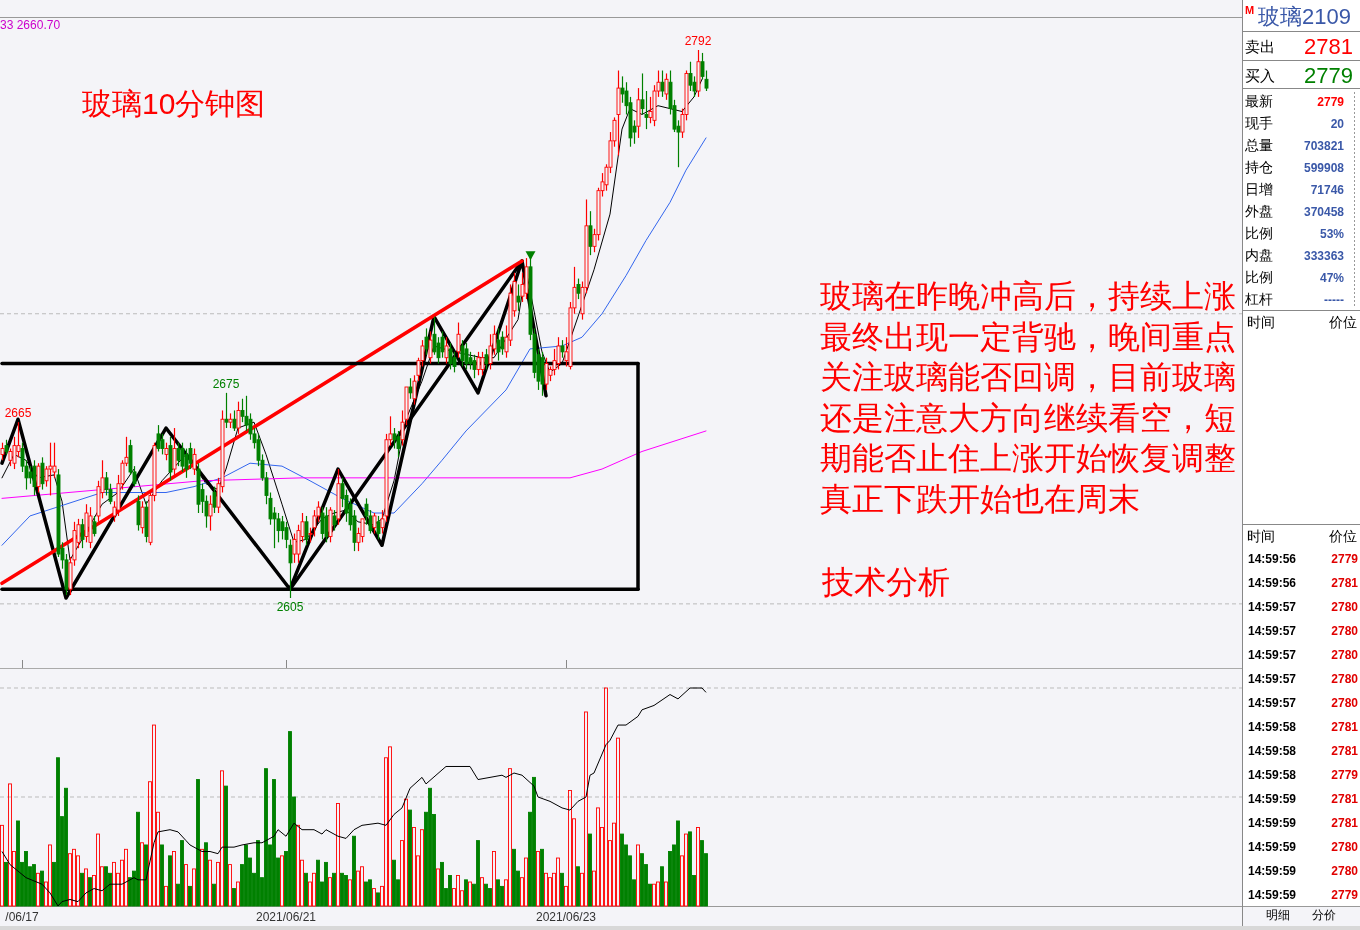 The image size is (1360, 930). I want to click on text: 日增, so click(1259, 189).